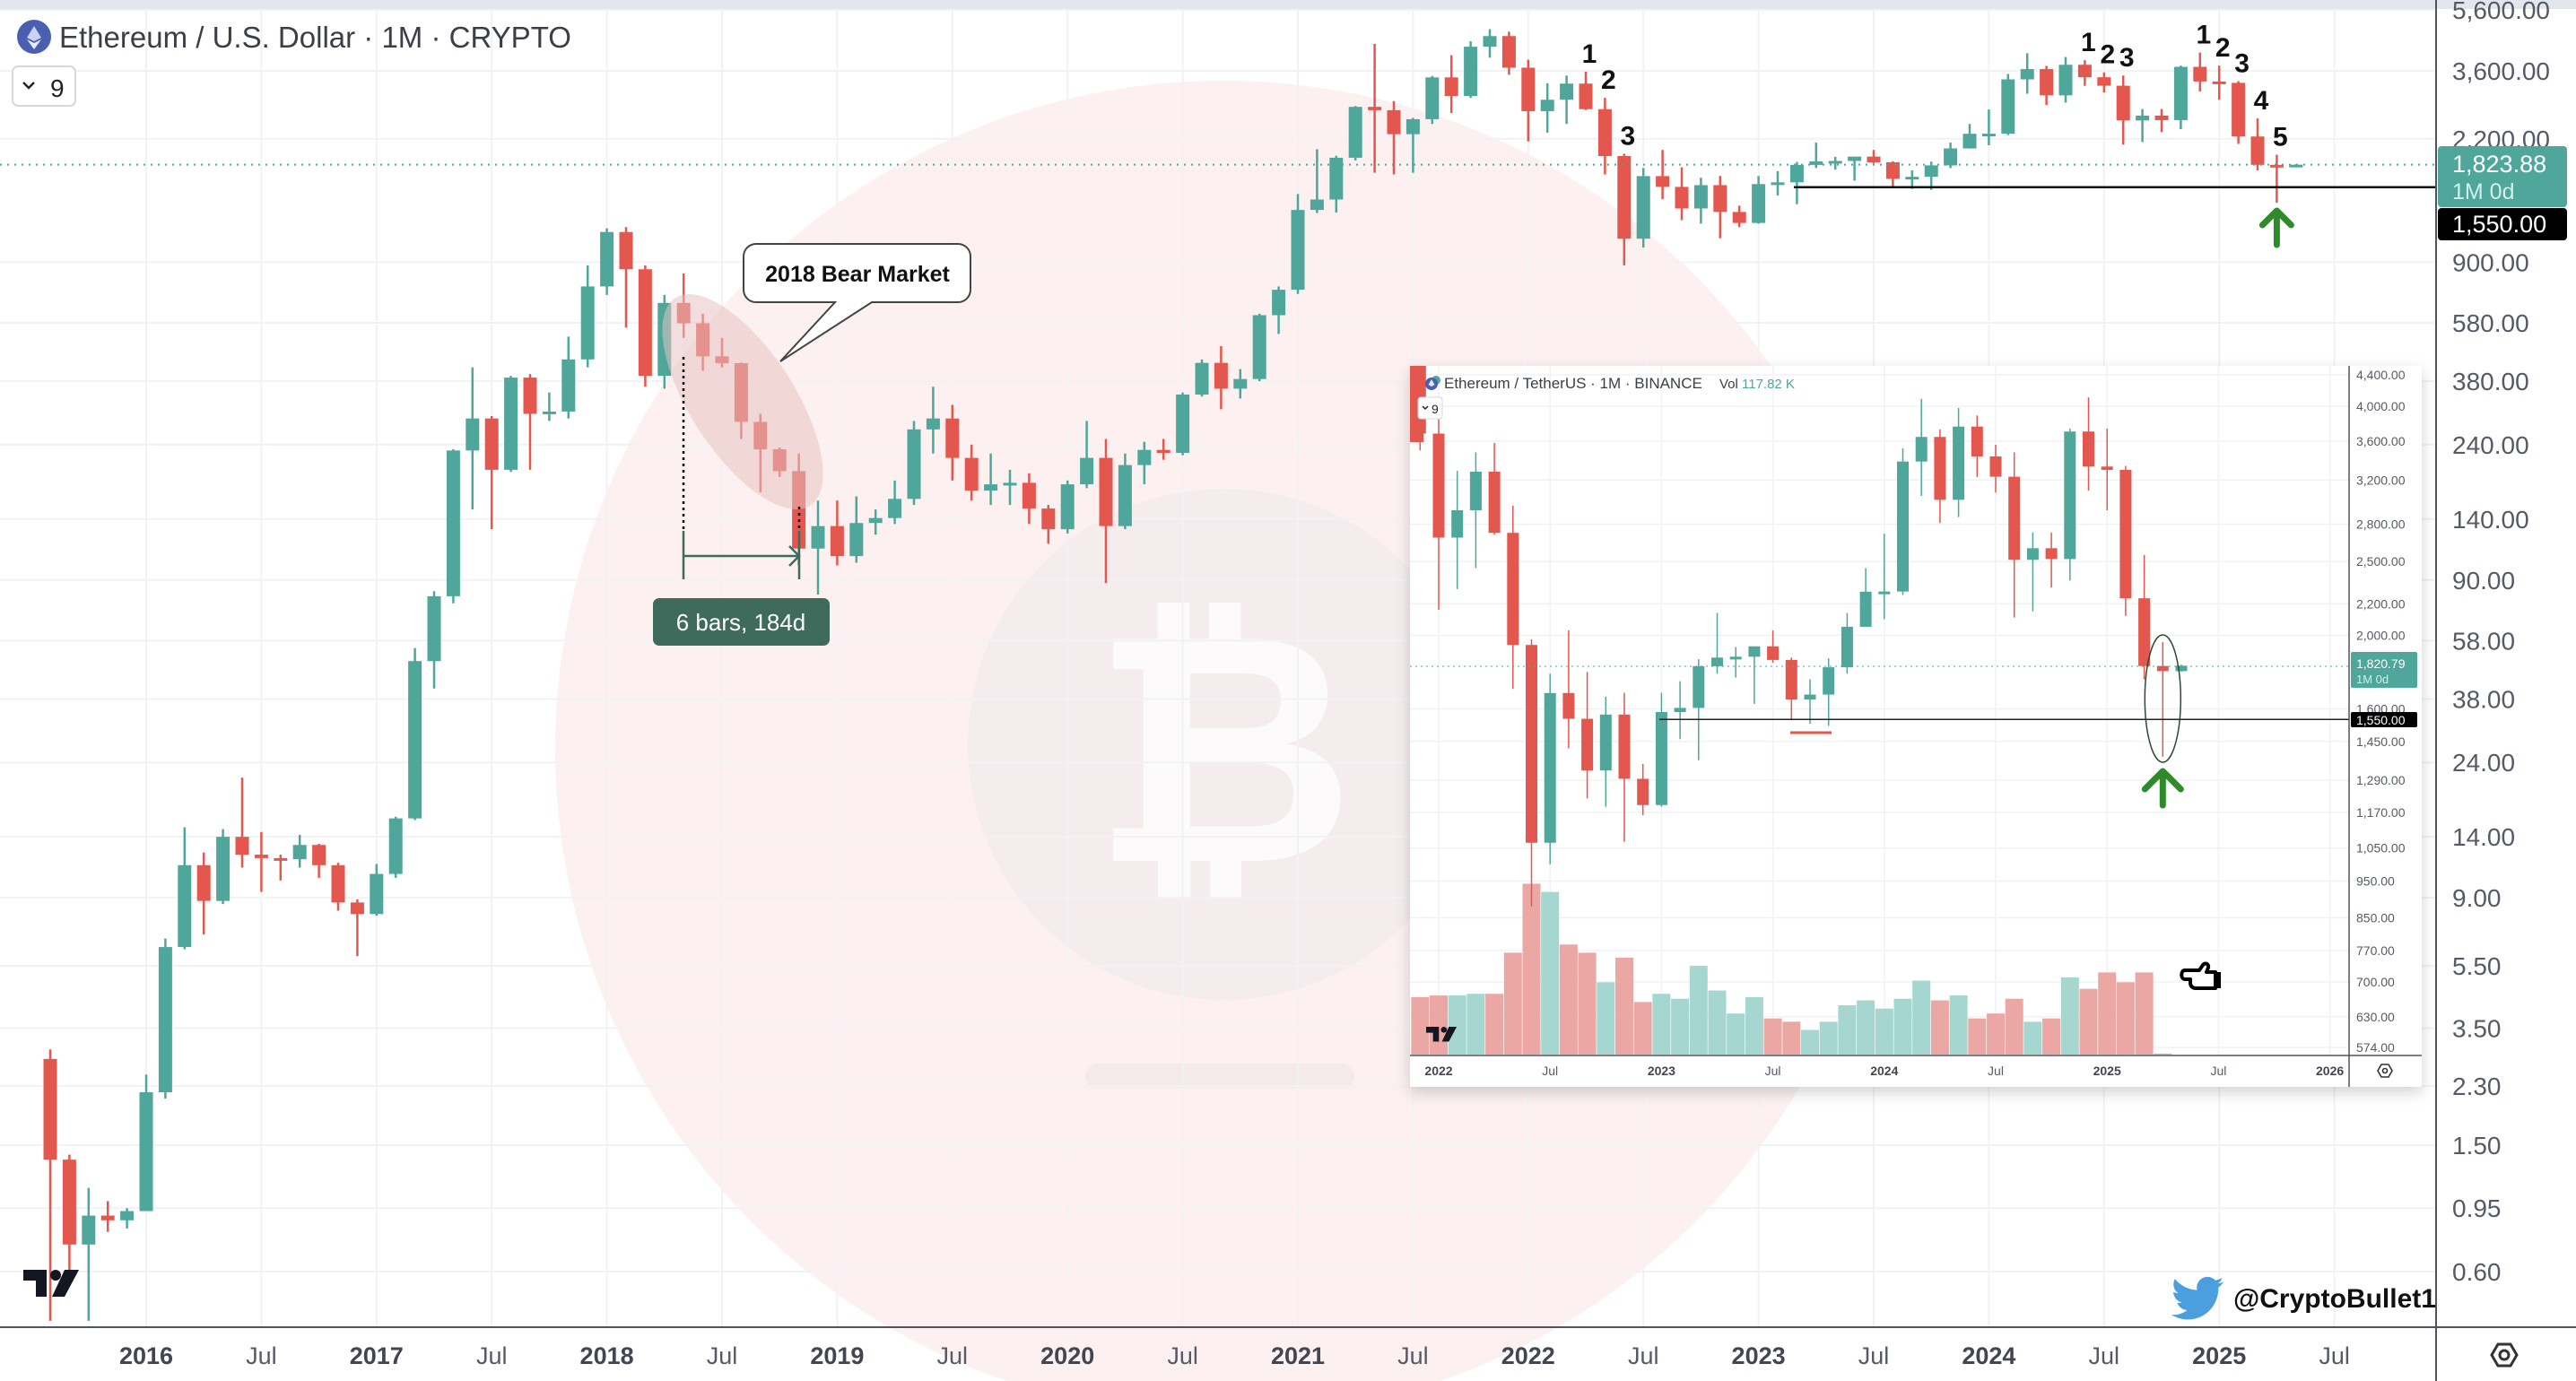 Image resolution: width=2576 pixels, height=1381 pixels. I want to click on hand-pointer-icon, so click(2200, 975).